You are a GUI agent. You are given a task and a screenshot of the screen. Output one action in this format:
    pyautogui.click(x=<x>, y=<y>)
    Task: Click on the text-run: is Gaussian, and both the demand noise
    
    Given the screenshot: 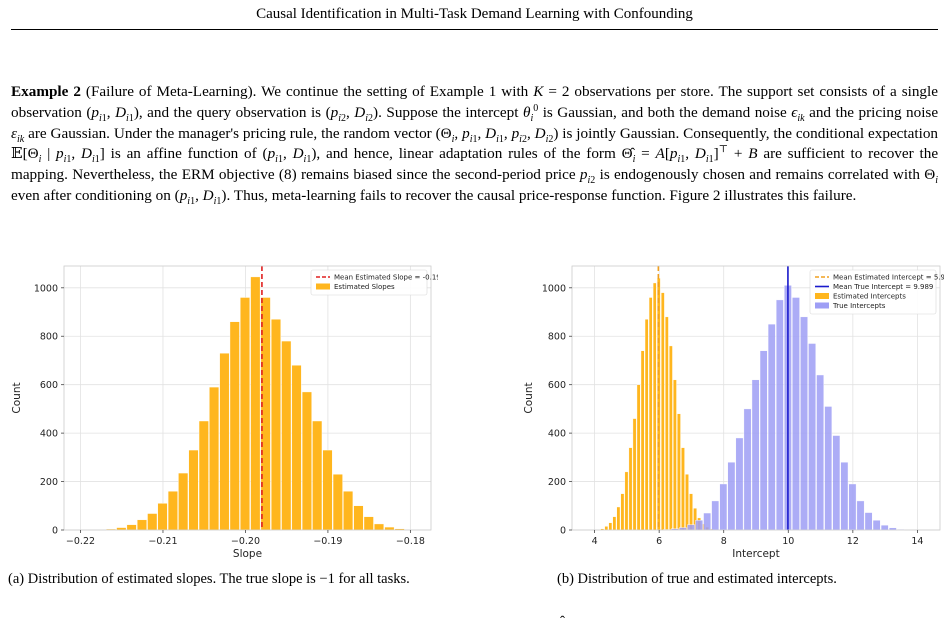 What is the action you would take?
    pyautogui.click(x=665, y=112)
    